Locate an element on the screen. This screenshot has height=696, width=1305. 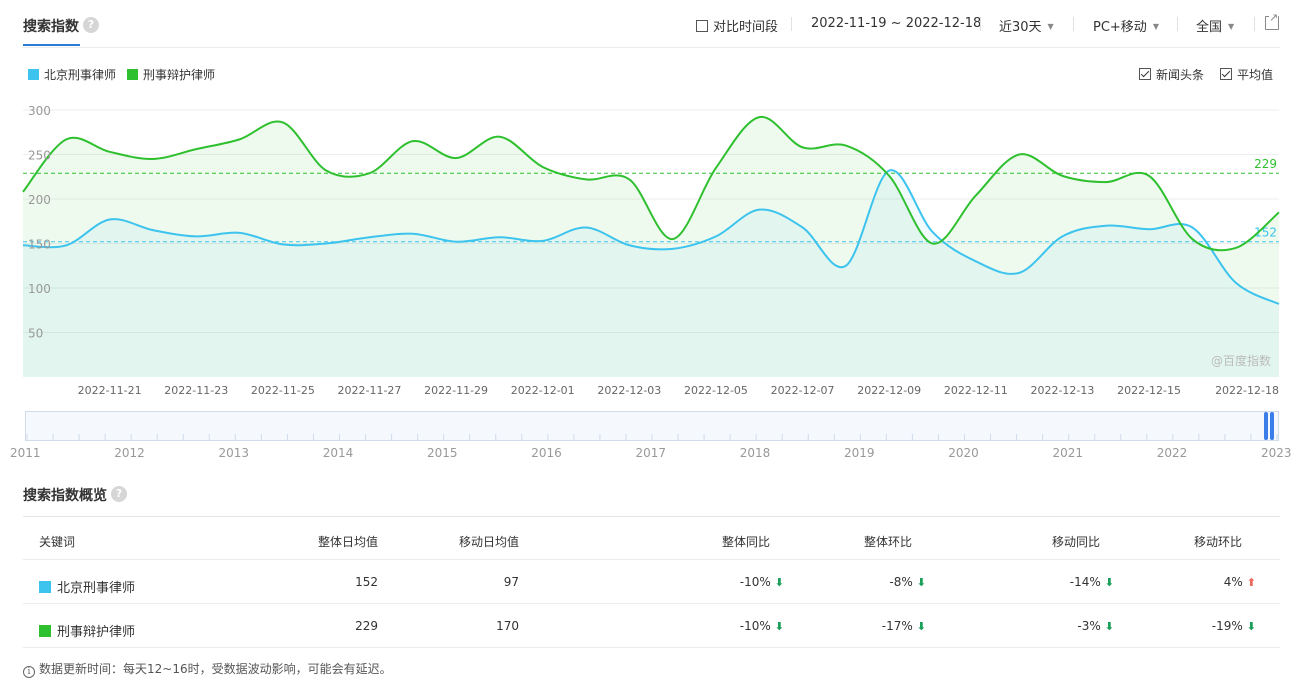
timeline-ticks is located at coordinates (652, 437).